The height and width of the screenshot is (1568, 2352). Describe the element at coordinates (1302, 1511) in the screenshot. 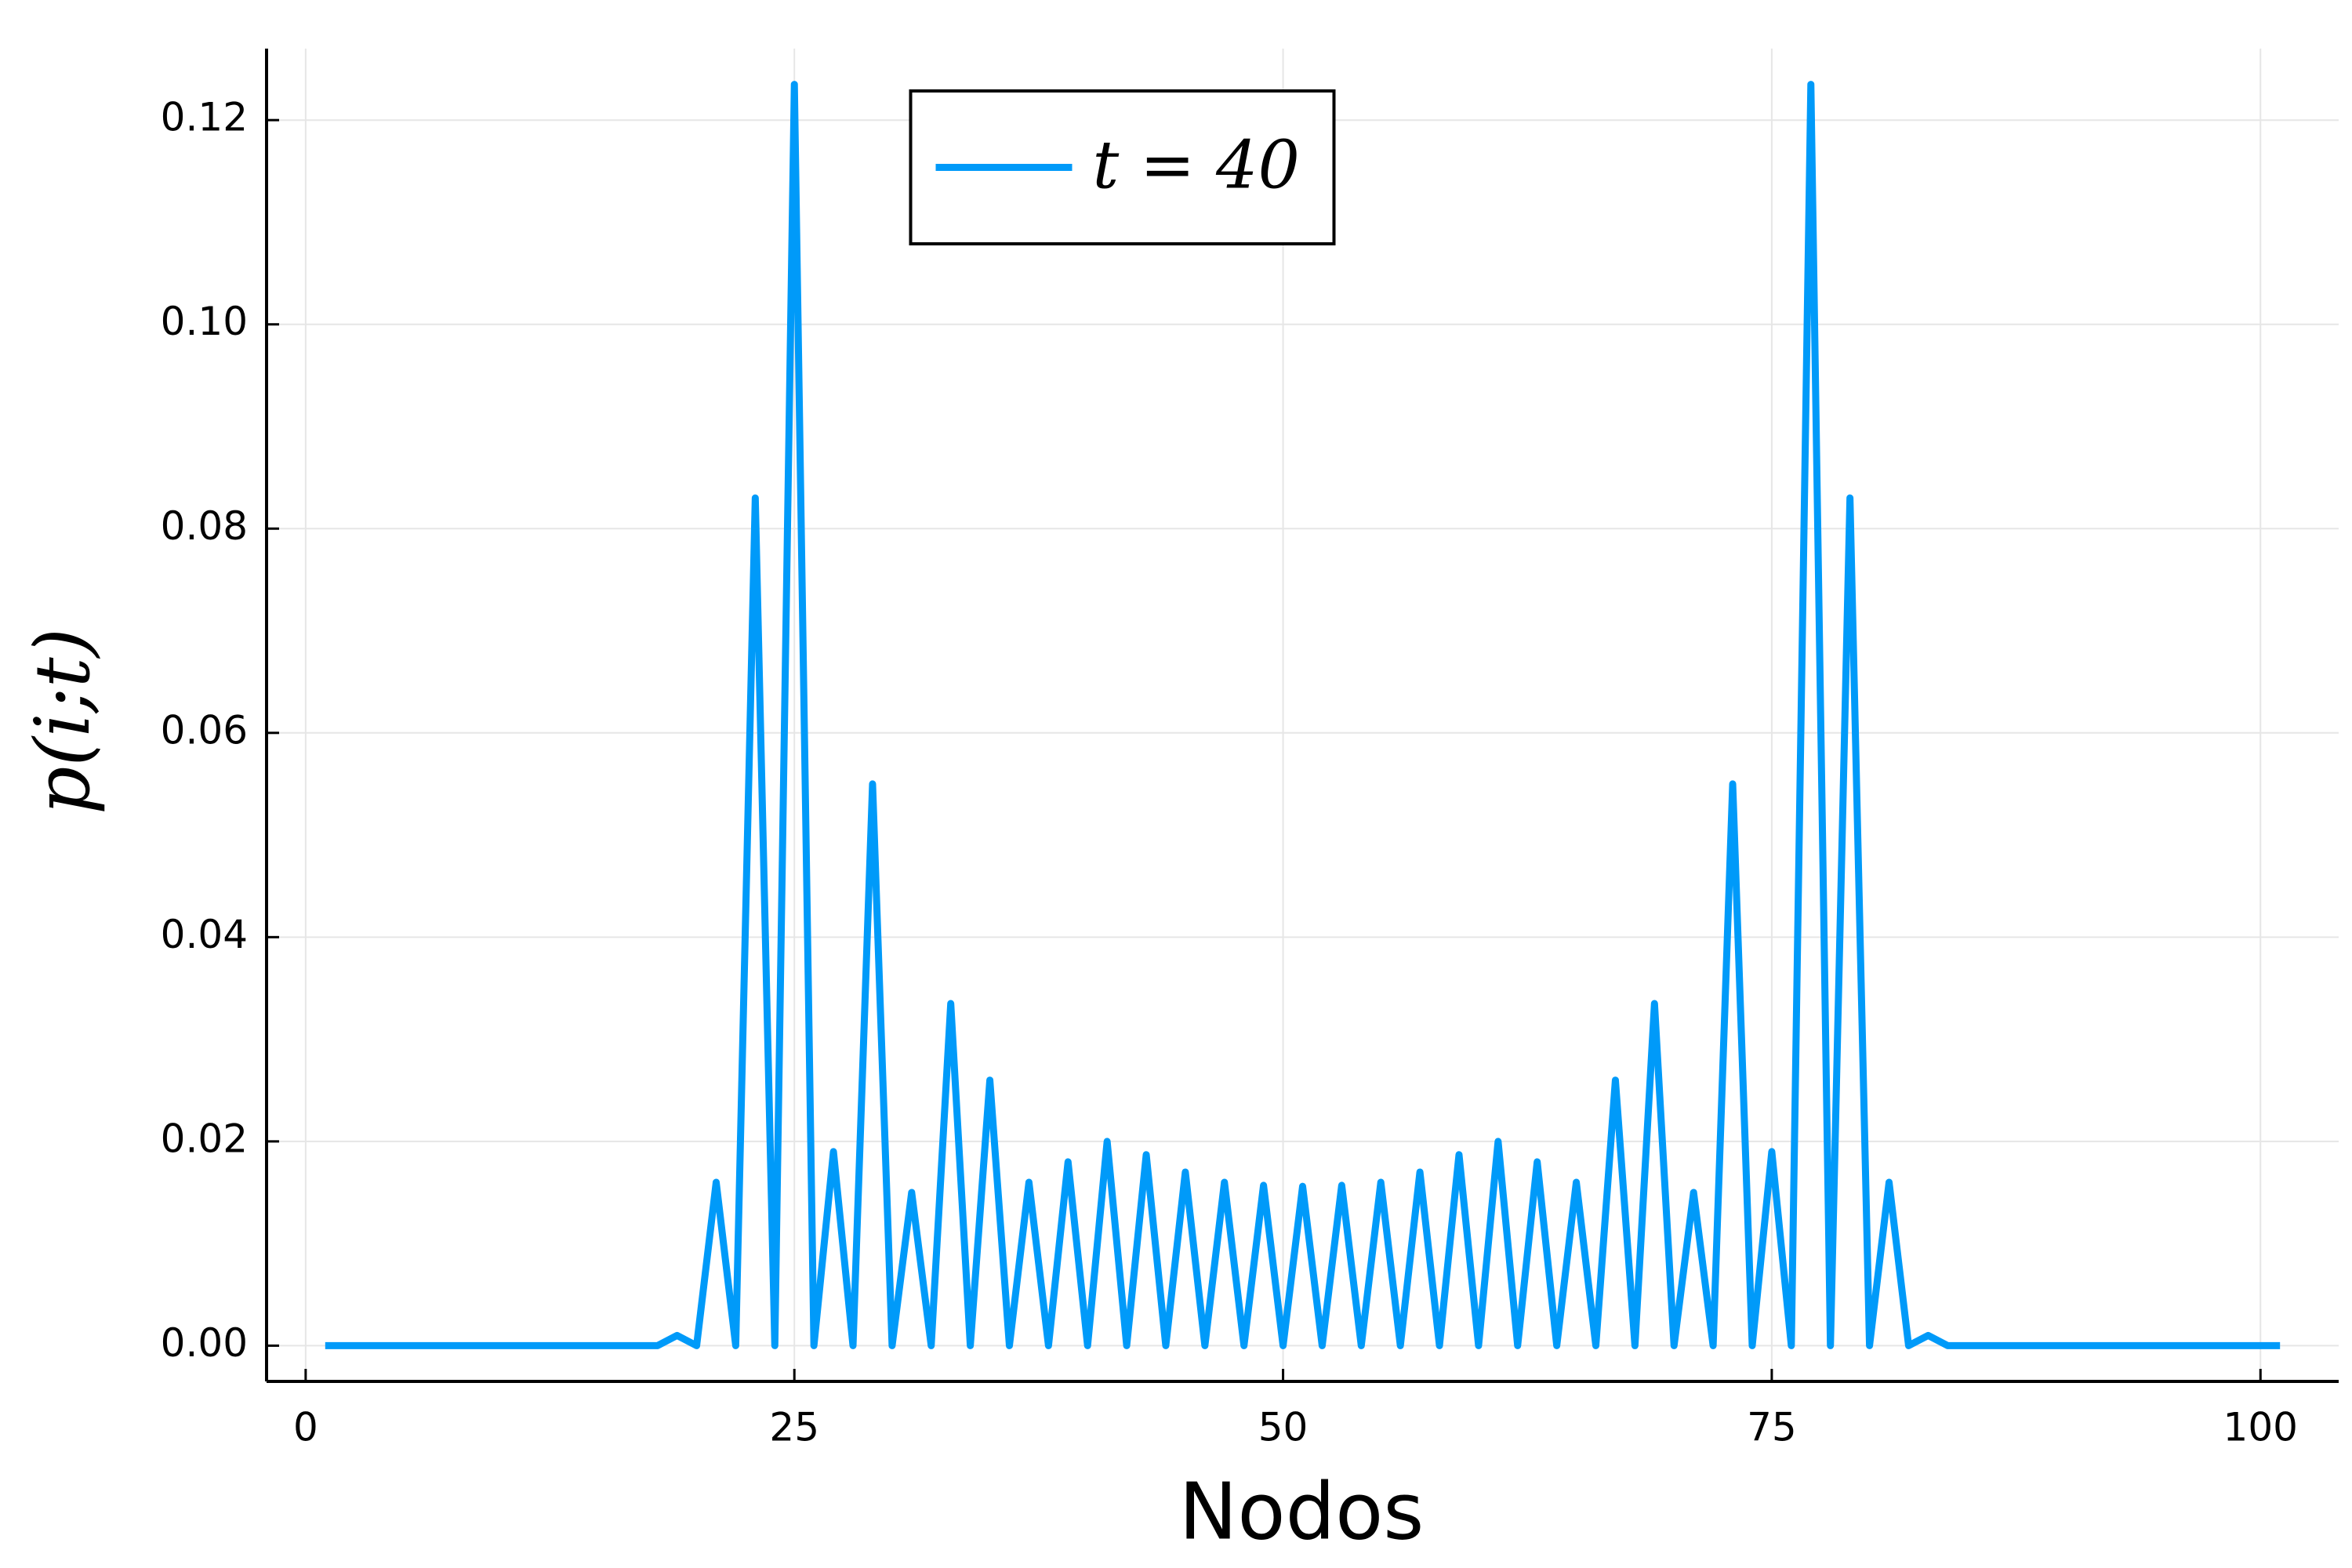

I see `x-axis-label: Nodos` at that location.